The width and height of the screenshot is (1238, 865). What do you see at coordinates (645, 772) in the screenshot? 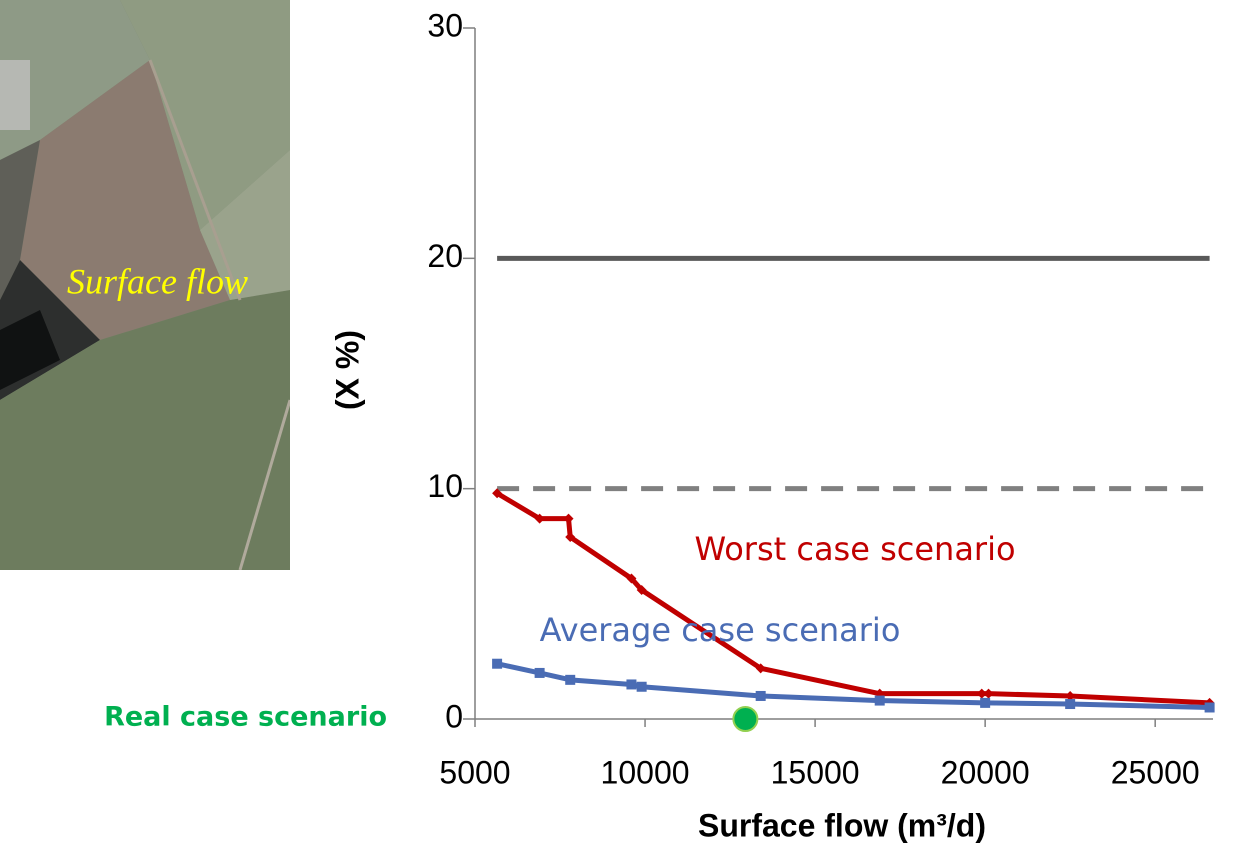
I see `x-tick-label: 10000` at bounding box center [645, 772].